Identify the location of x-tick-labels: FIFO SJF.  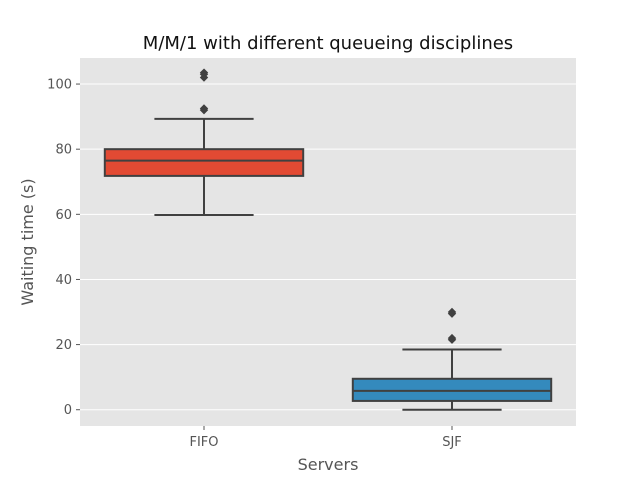
(325, 438).